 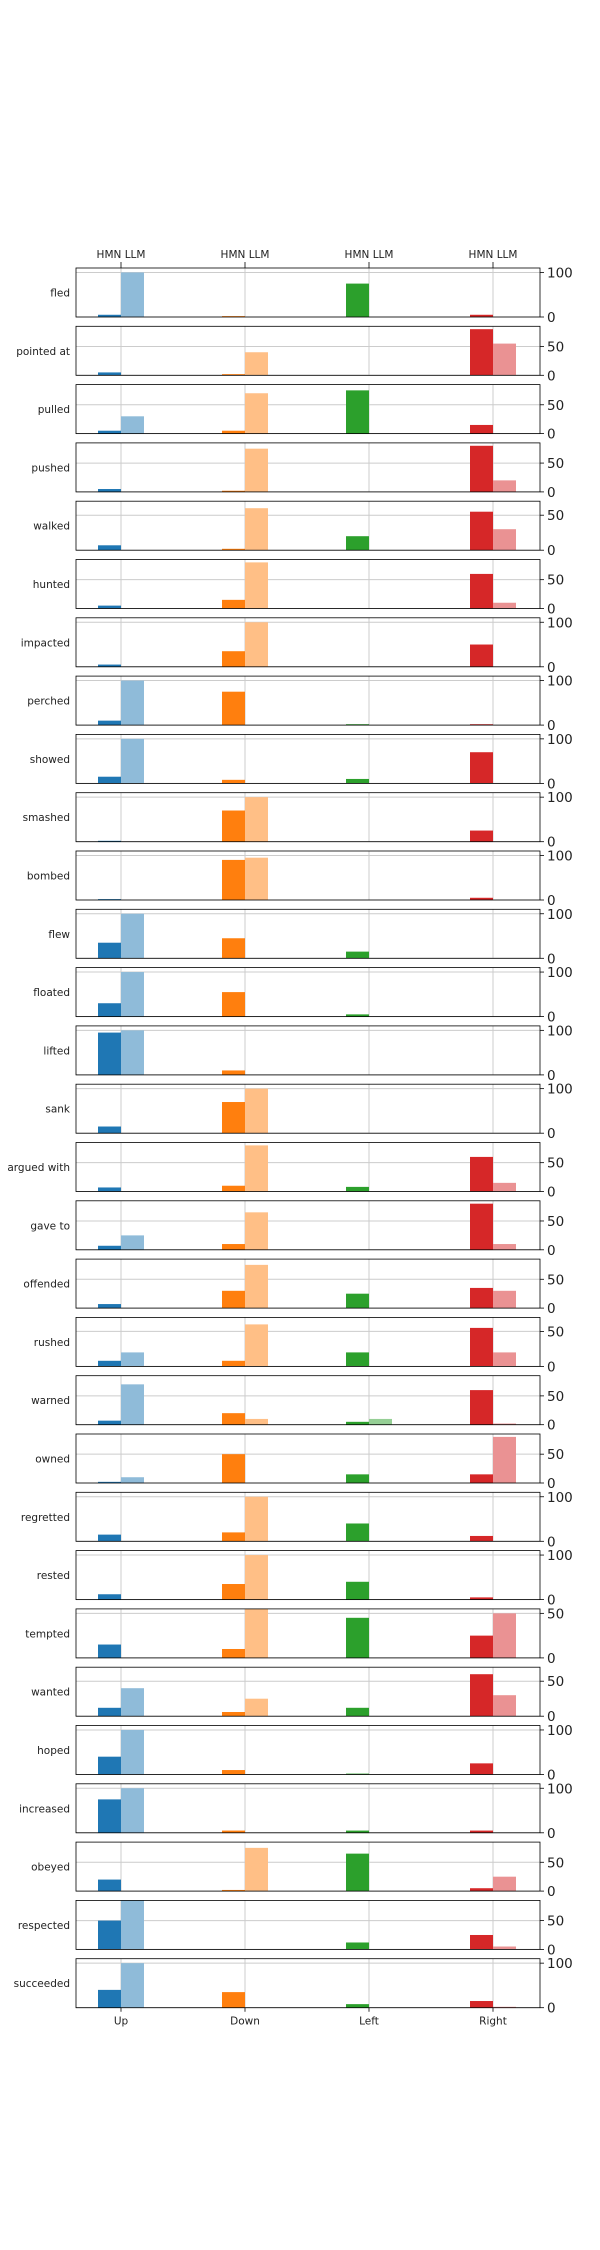 What do you see at coordinates (293, 1287) in the screenshot?
I see `panel-offended: 0 50 offended` at bounding box center [293, 1287].